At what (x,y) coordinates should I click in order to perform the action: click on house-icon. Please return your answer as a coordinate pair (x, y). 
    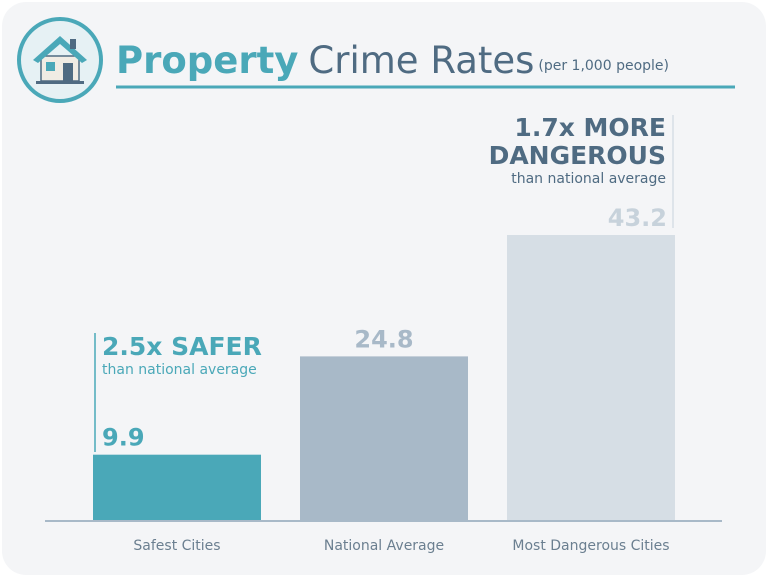
    Looking at the image, I should click on (60, 60).